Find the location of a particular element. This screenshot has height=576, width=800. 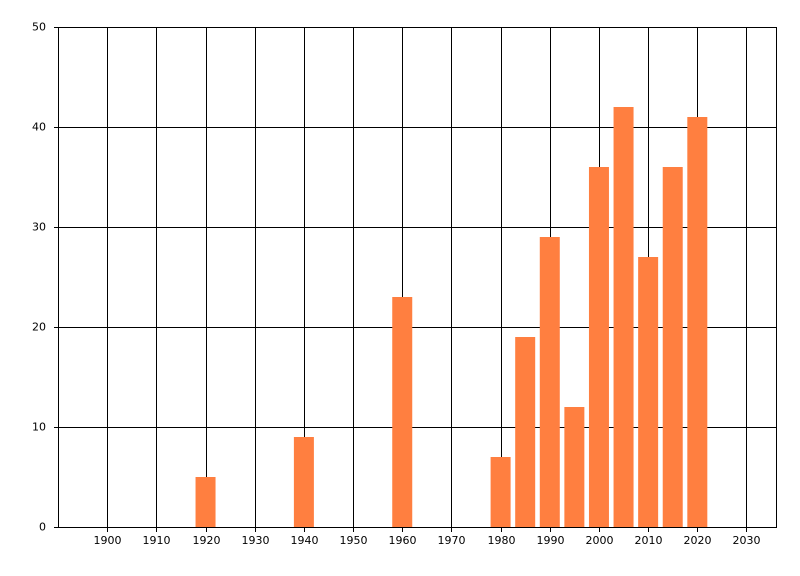

x-tick-label: 2030 is located at coordinates (747, 540).